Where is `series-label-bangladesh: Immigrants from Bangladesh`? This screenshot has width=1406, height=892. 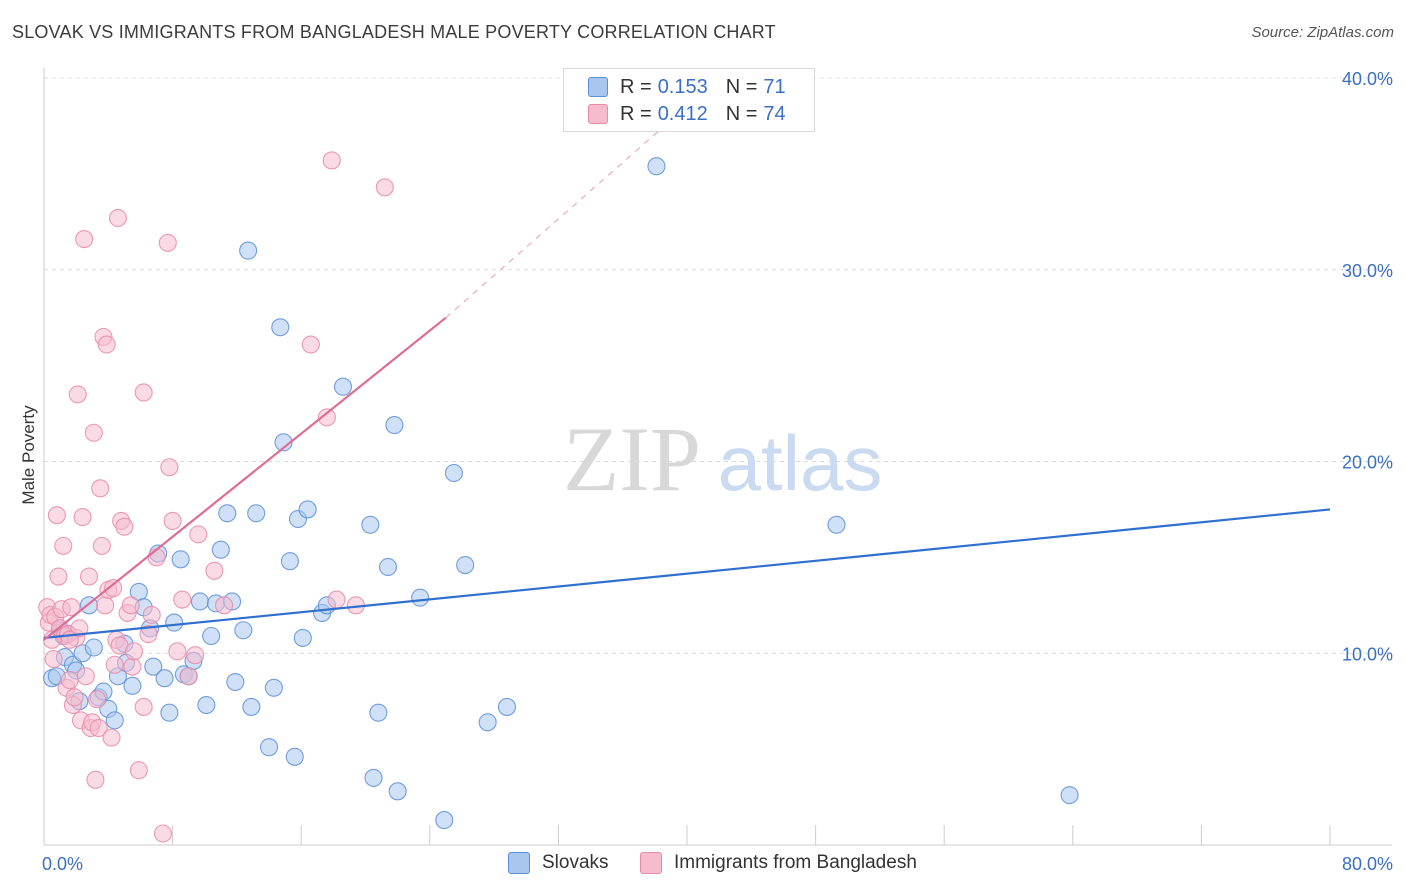
series-label-bangladesh: Immigrants from Bangladesh is located at coordinates (795, 862).